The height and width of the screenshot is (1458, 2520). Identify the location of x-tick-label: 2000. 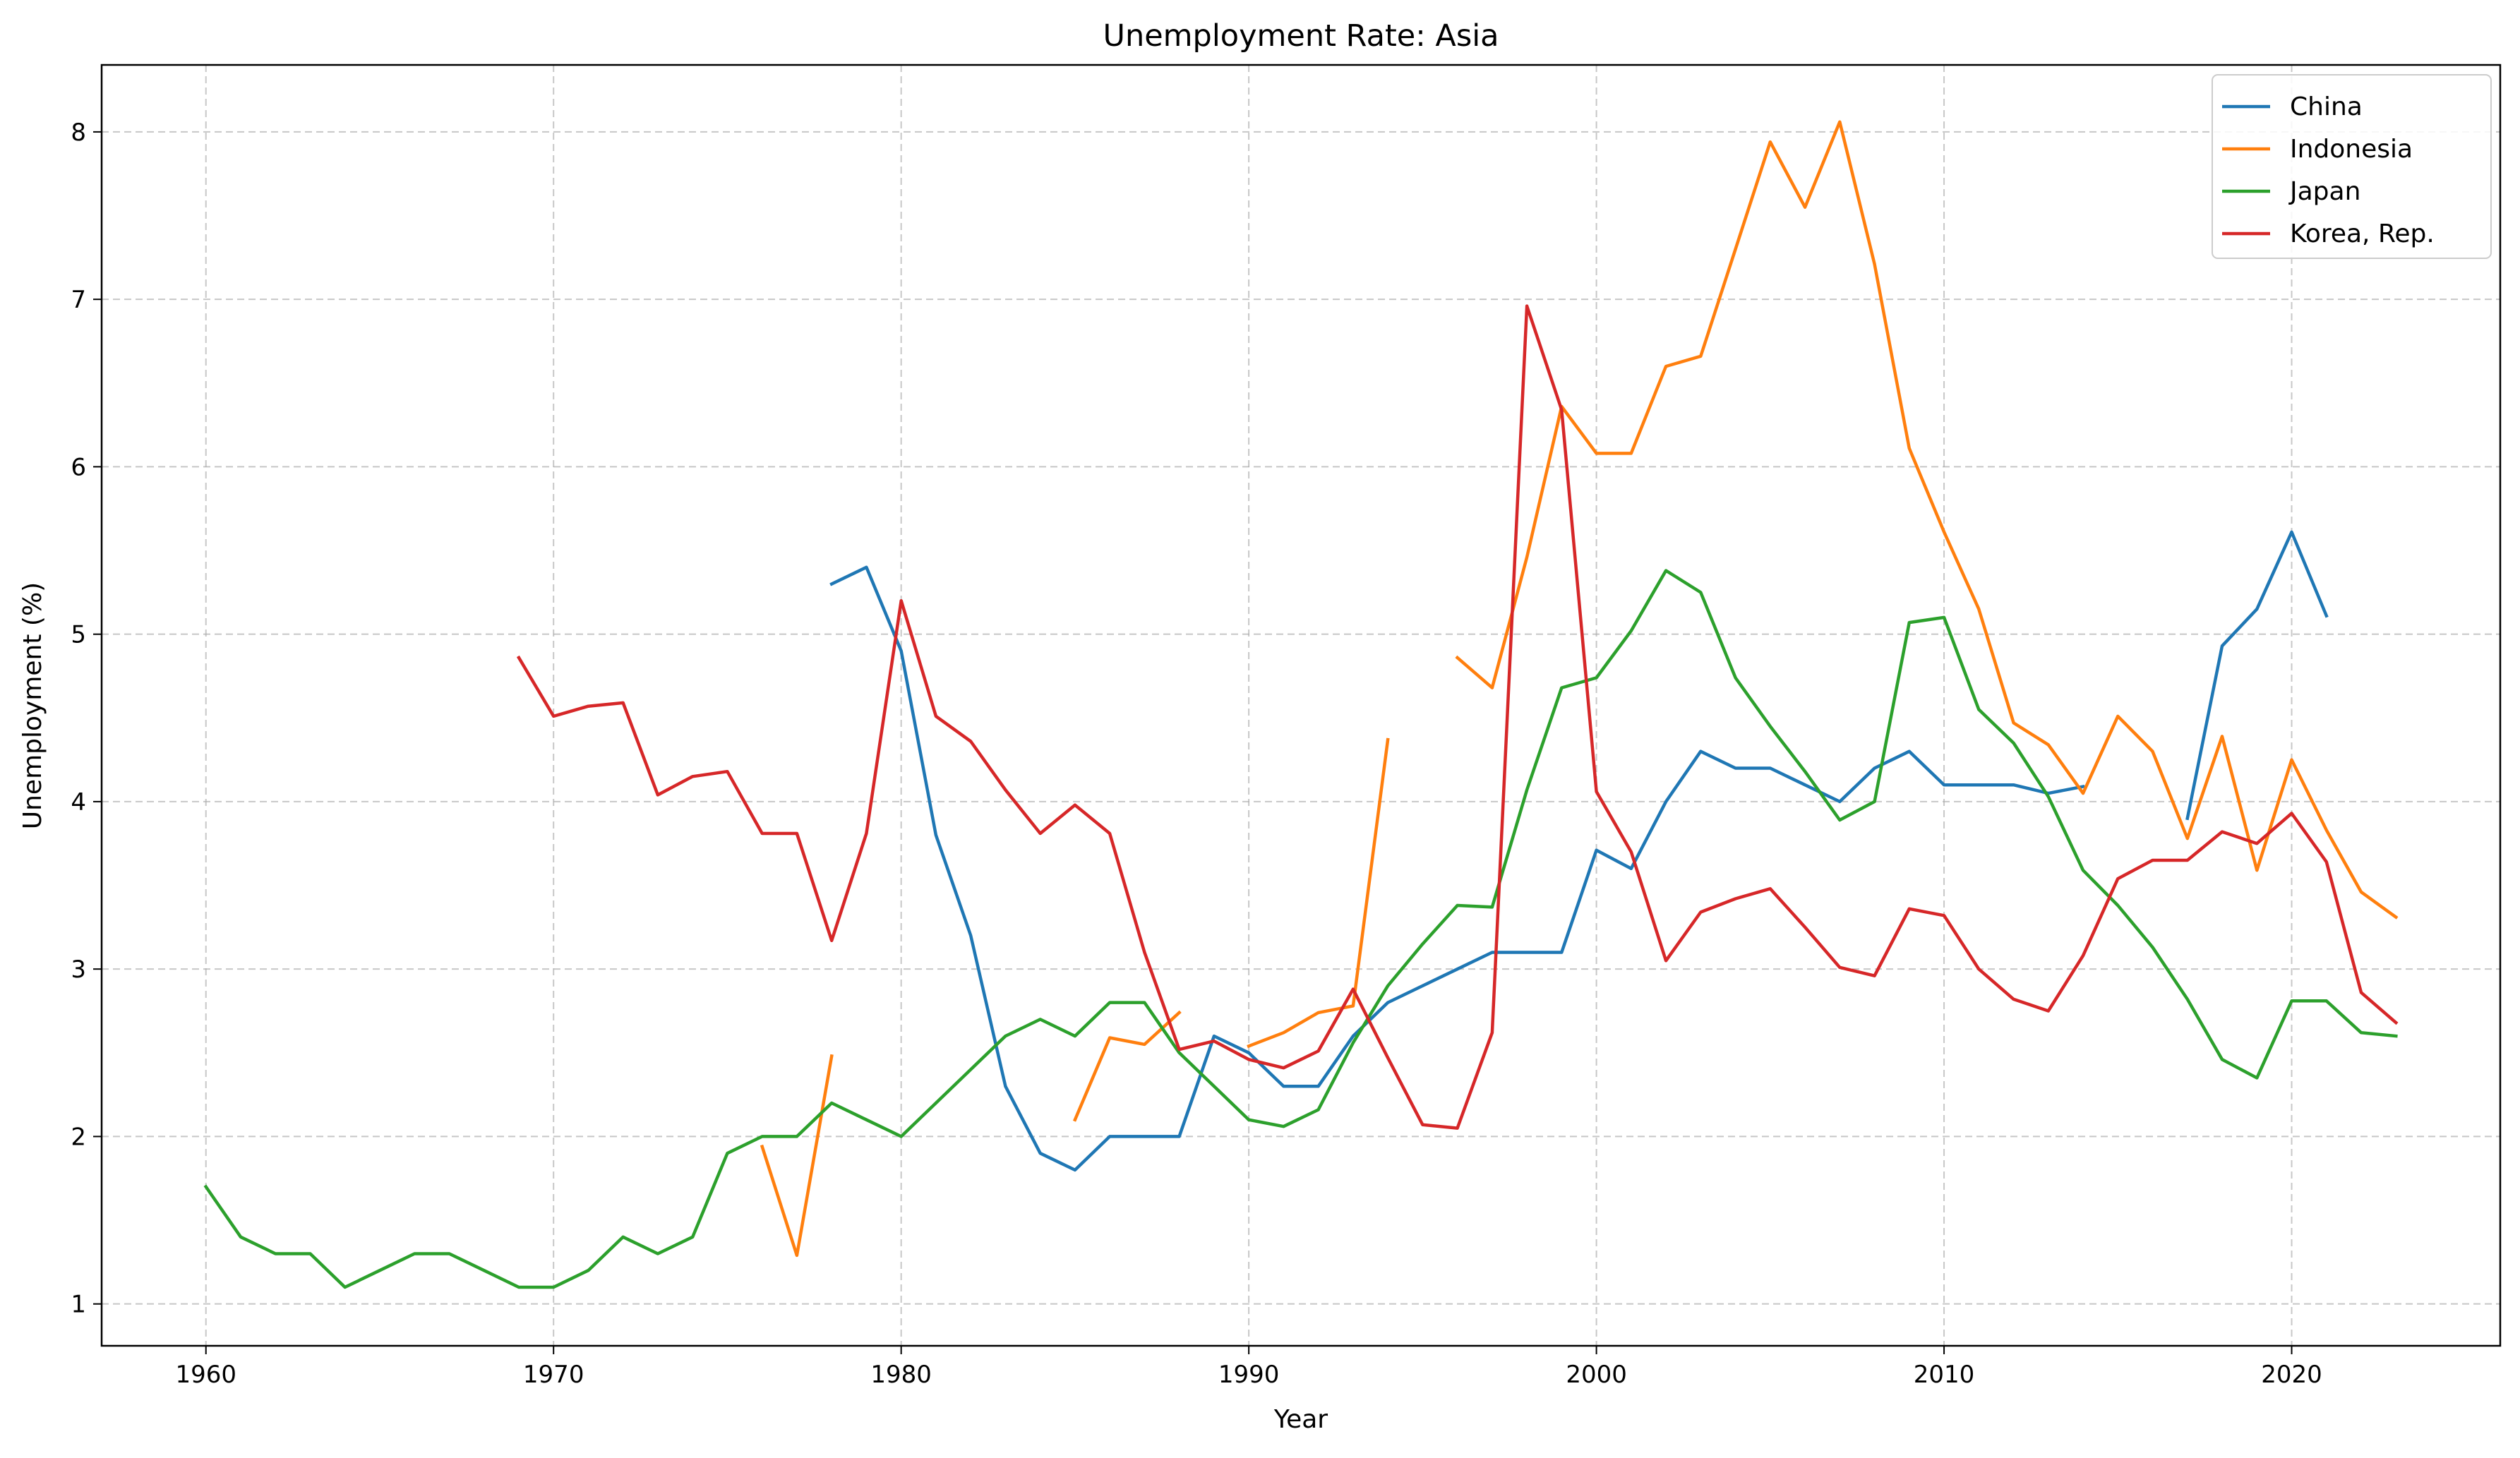
(1597, 1375).